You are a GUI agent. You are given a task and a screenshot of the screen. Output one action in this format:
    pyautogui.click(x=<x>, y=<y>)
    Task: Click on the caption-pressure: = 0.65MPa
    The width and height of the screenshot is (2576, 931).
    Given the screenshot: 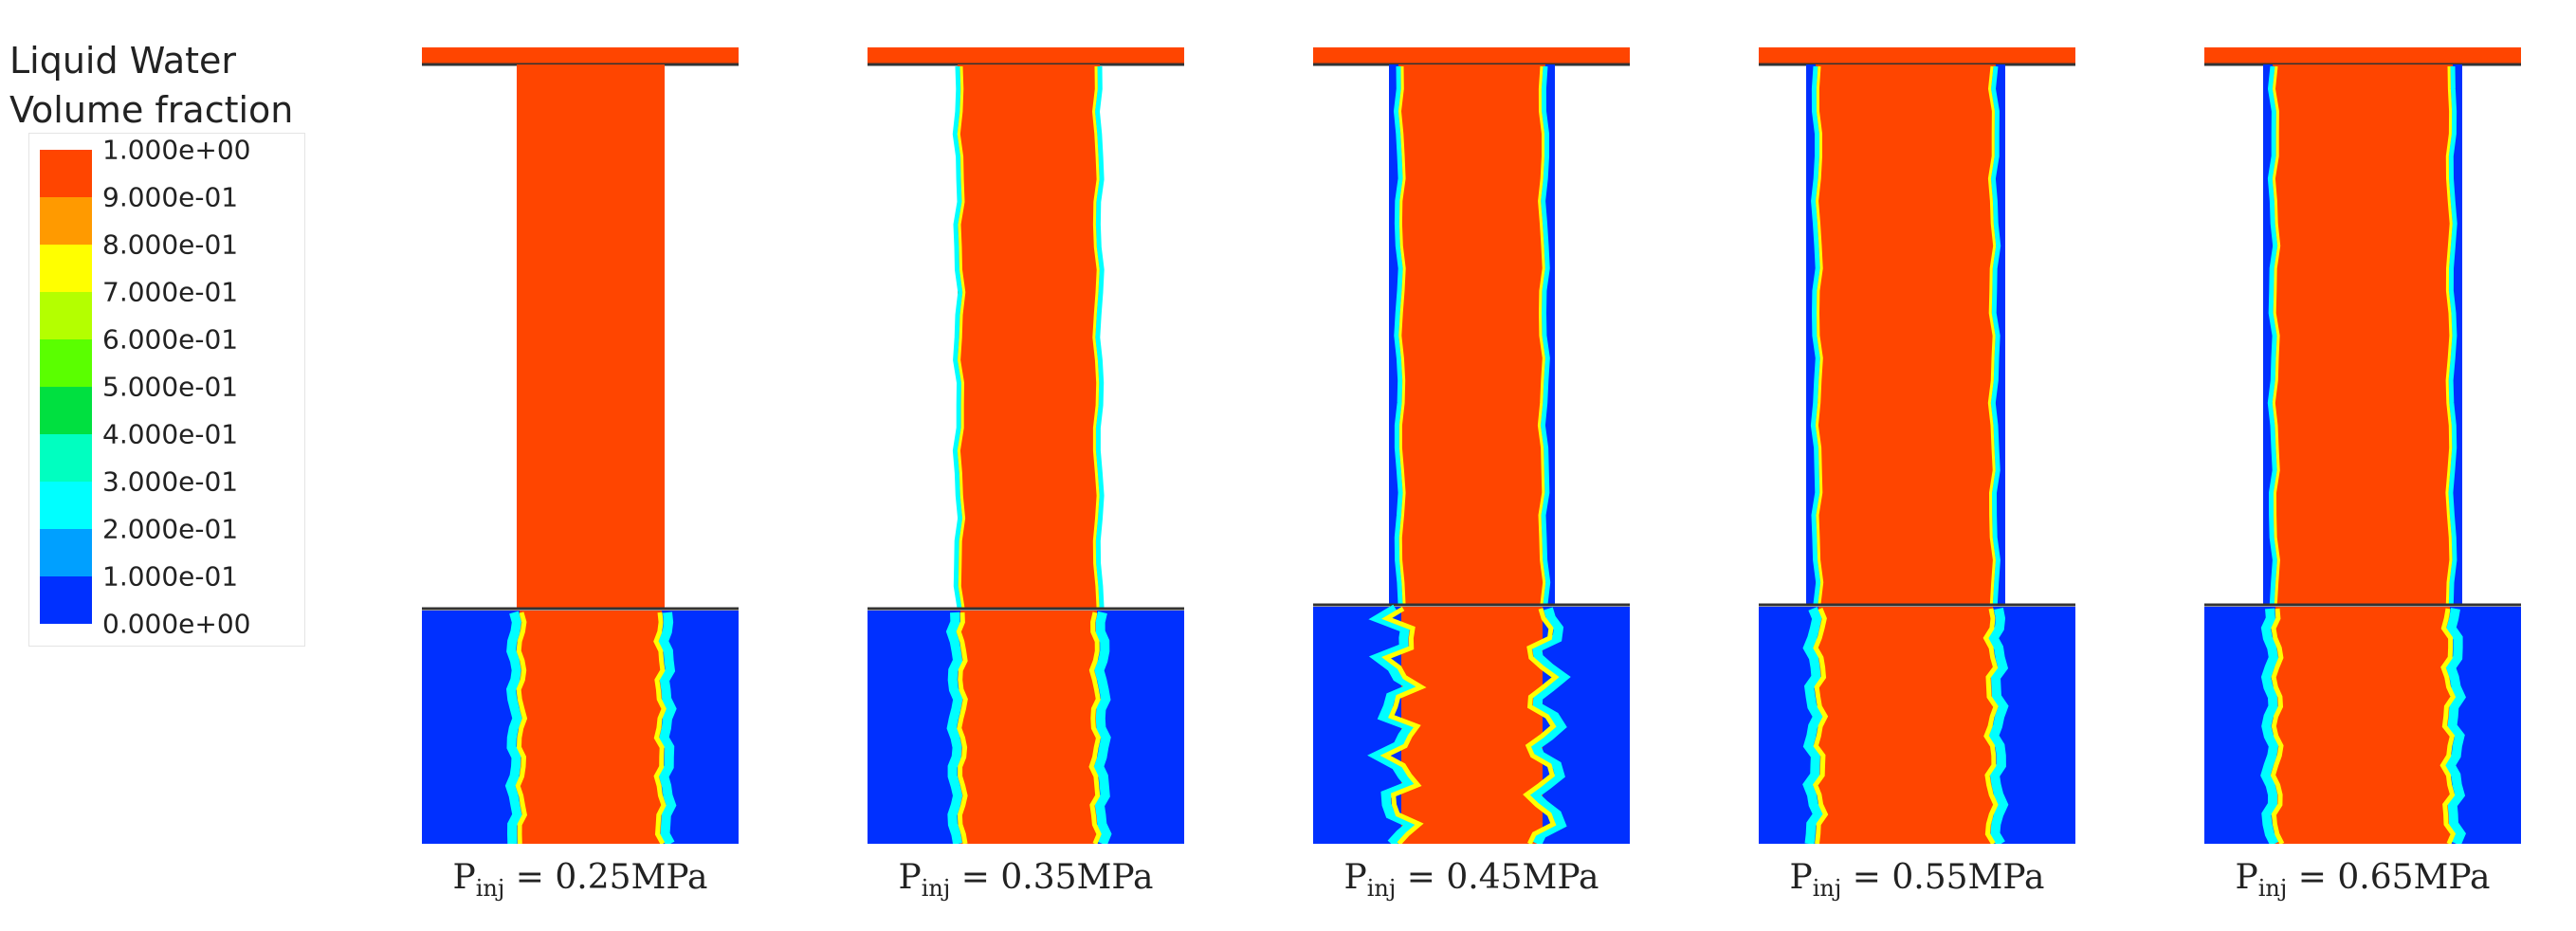 What is the action you would take?
    pyautogui.click(x=2389, y=878)
    